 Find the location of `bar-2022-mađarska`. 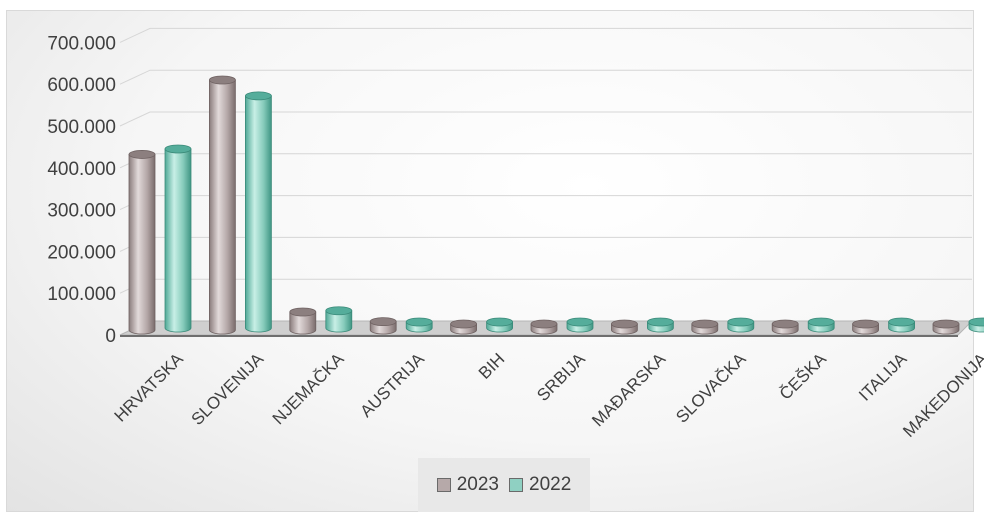

bar-2022-mađarska is located at coordinates (660, 325).